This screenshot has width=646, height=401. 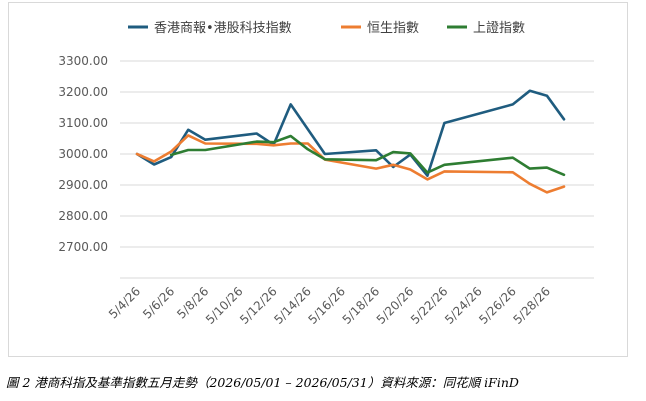 I want to click on legend-label: 上證指數, so click(x=499, y=28).